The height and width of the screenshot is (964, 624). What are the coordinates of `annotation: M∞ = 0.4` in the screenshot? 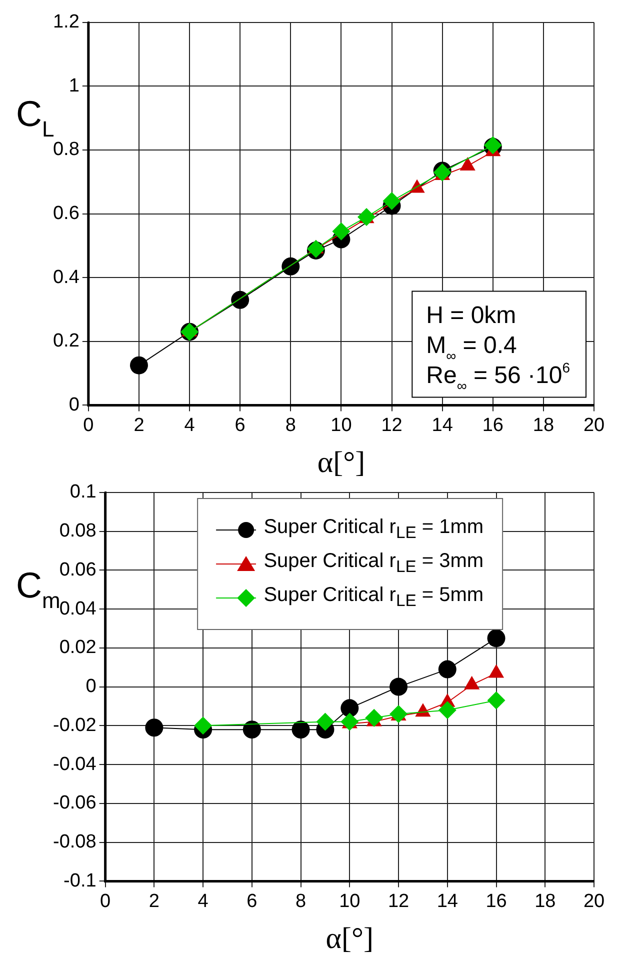 It's located at (471, 348).